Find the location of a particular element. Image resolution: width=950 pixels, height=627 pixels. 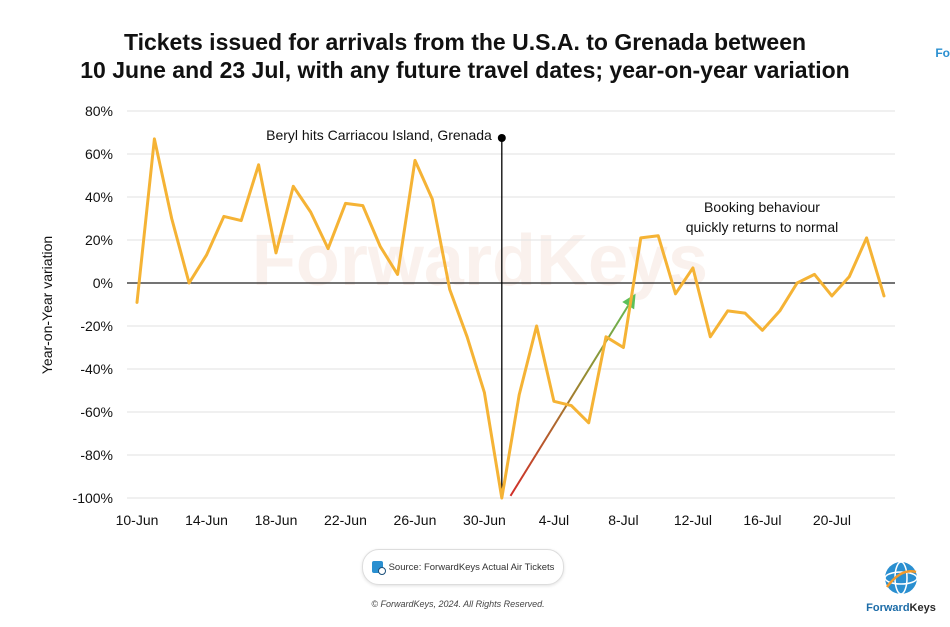

x-tick-label: 14-Jun is located at coordinates (206, 520).